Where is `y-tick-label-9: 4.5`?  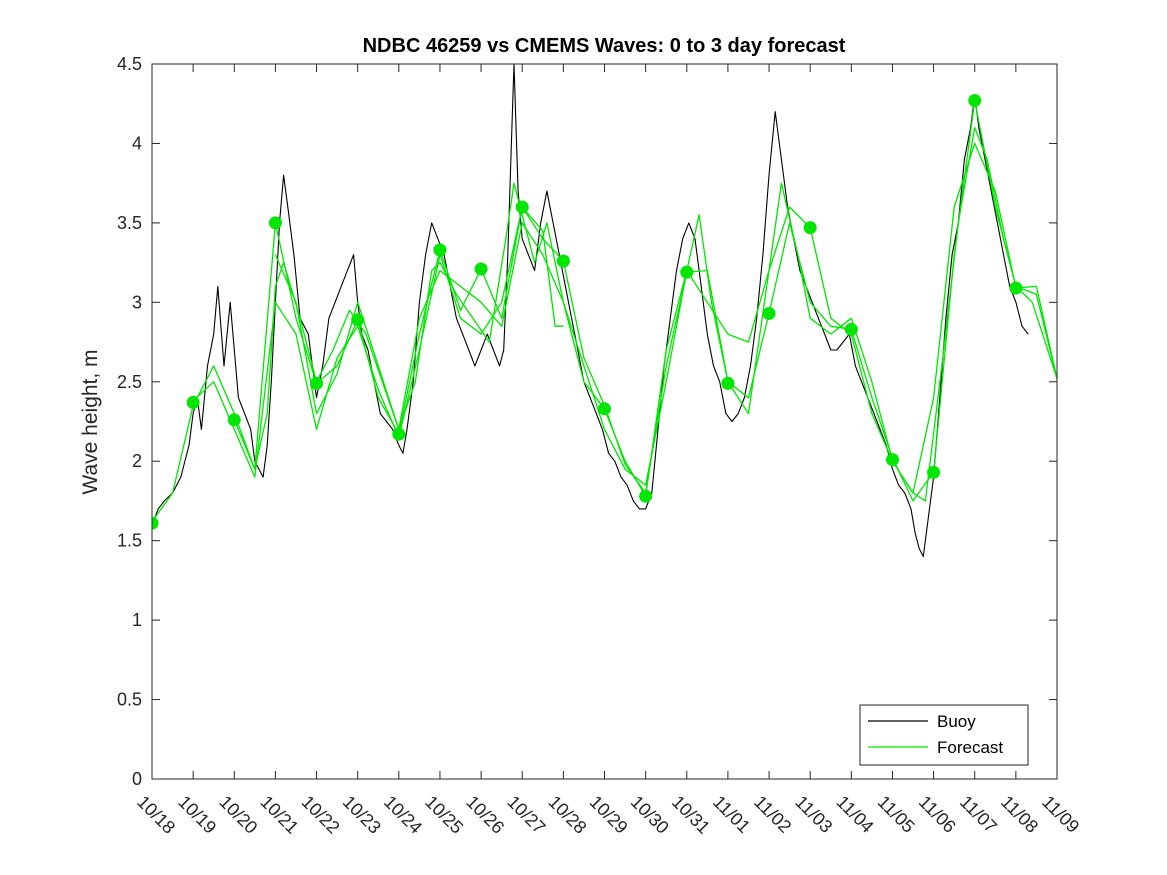
y-tick-label-9: 4.5 is located at coordinates (129, 64).